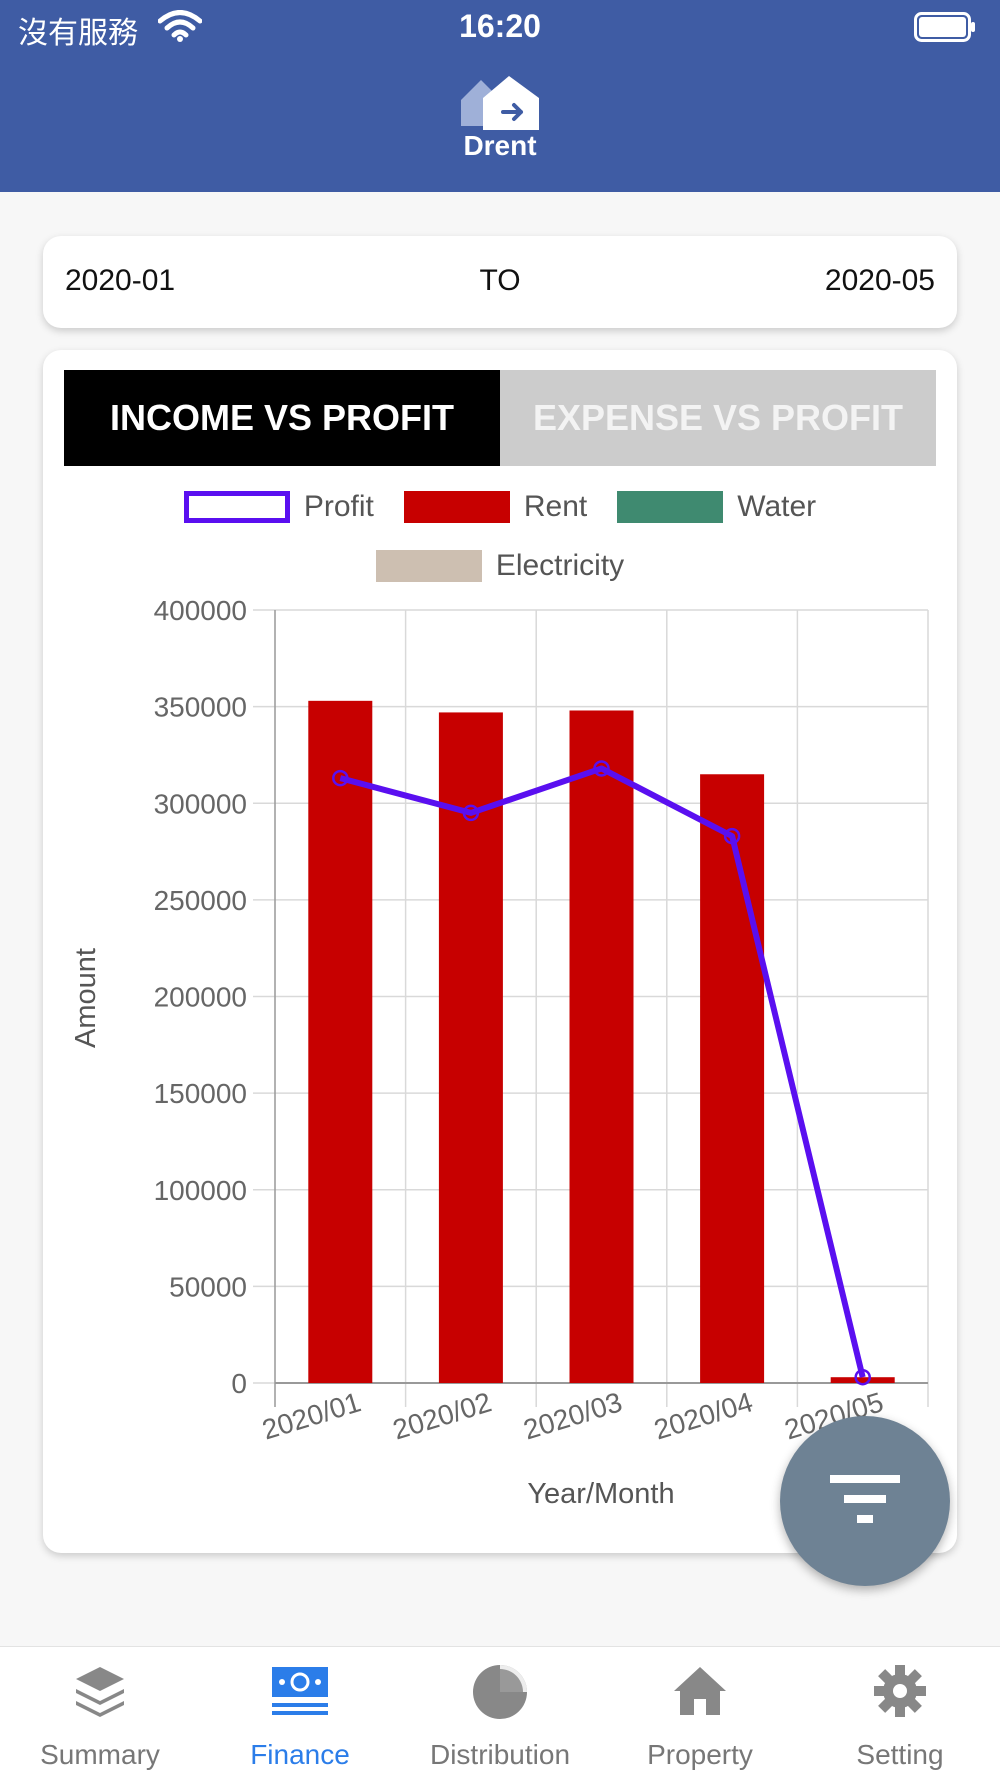 The height and width of the screenshot is (1779, 1000). Describe the element at coordinates (100, 1754) in the screenshot. I see `nav-label-summary: Summary` at that location.